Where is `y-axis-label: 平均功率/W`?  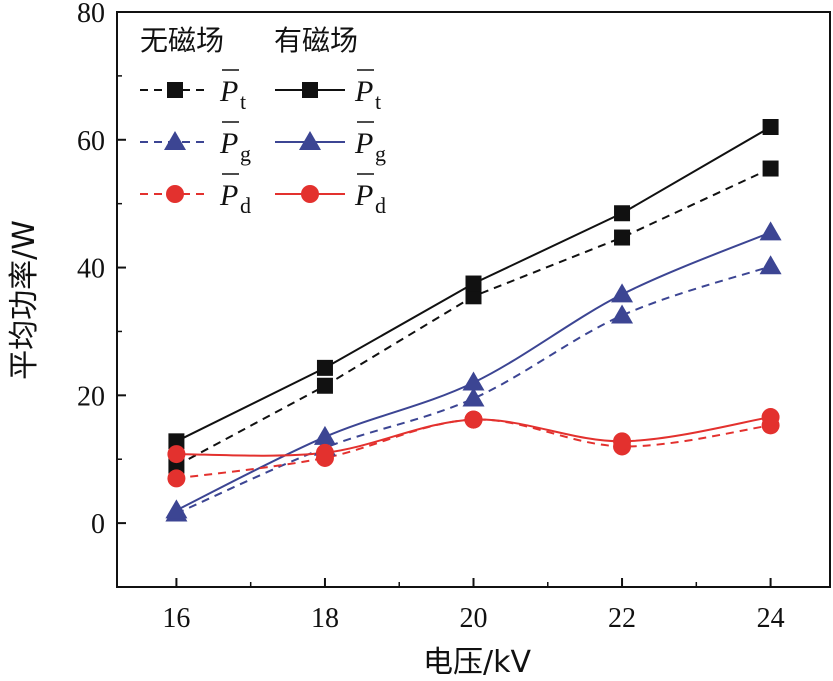
y-axis-label: 平均功率/W is located at coordinates (24, 300).